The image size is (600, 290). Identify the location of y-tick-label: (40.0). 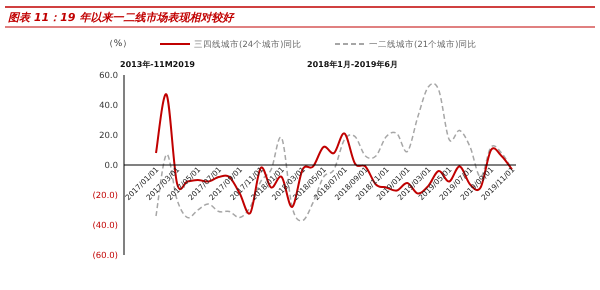
(105, 226).